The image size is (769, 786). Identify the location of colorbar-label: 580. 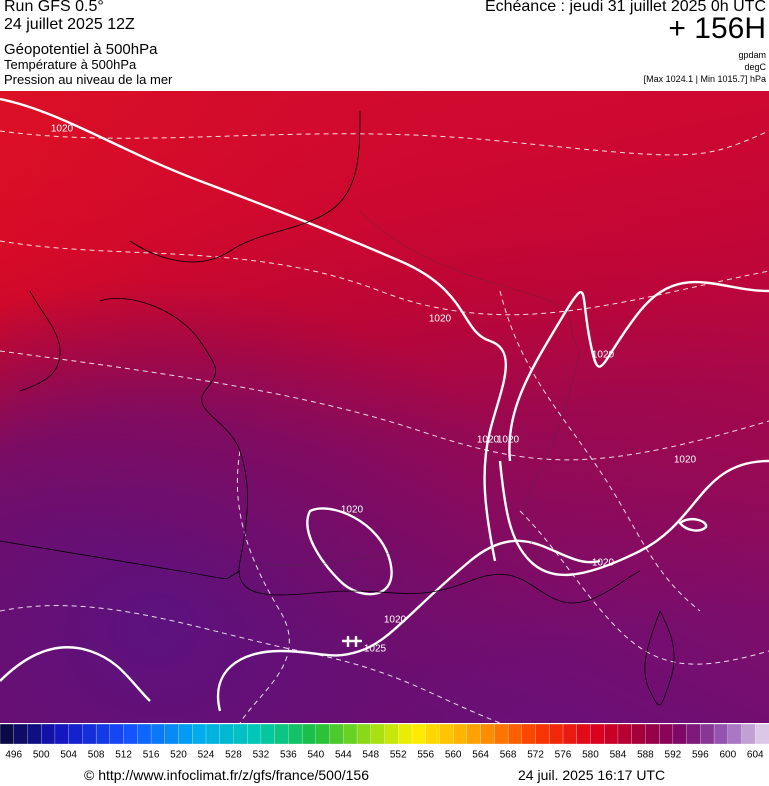
(590, 755).